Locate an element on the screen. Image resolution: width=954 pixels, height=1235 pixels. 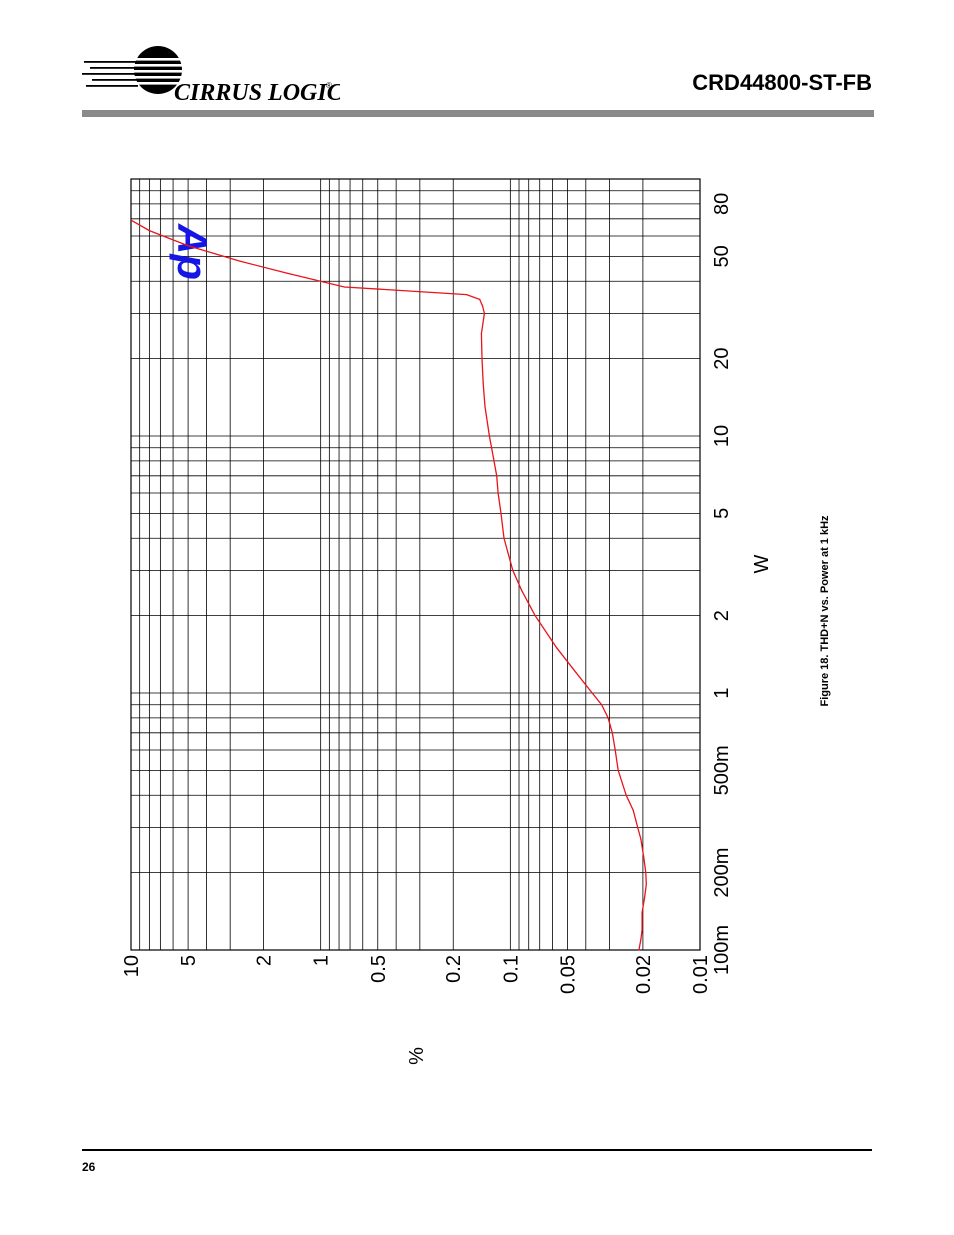
x-tick-labels: 100m 200m 500m 1 2 5 10 20 50 80 is located at coordinates (722, 584).